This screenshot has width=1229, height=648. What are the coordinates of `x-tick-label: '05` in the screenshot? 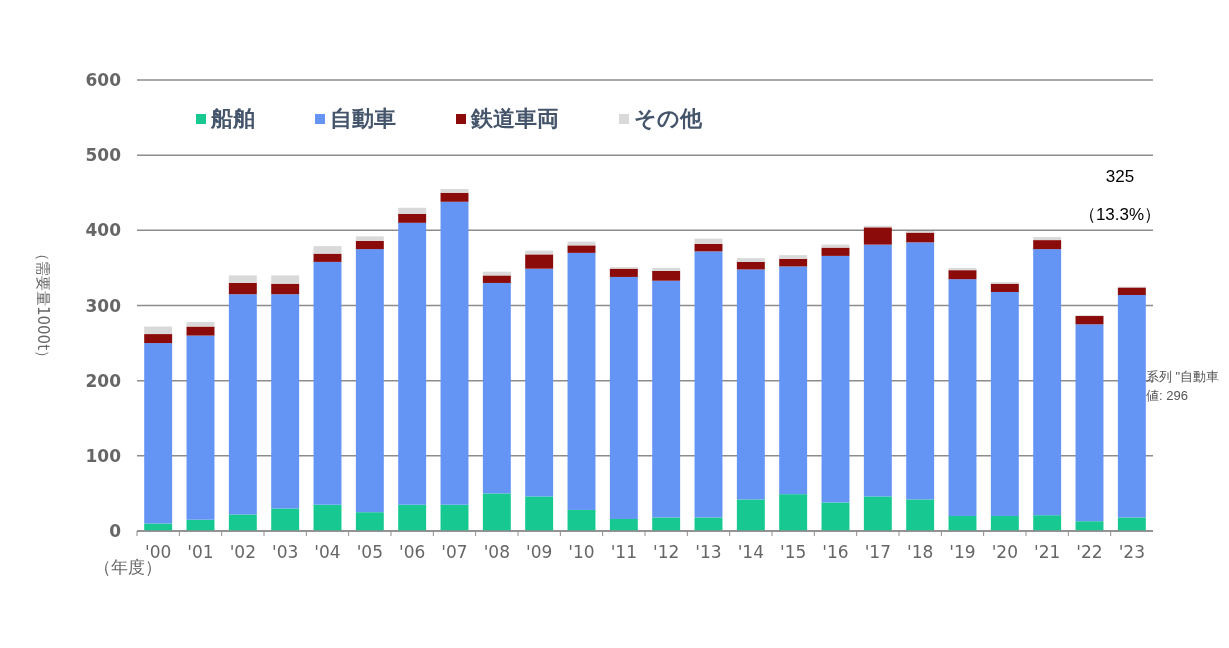 It's located at (369, 552).